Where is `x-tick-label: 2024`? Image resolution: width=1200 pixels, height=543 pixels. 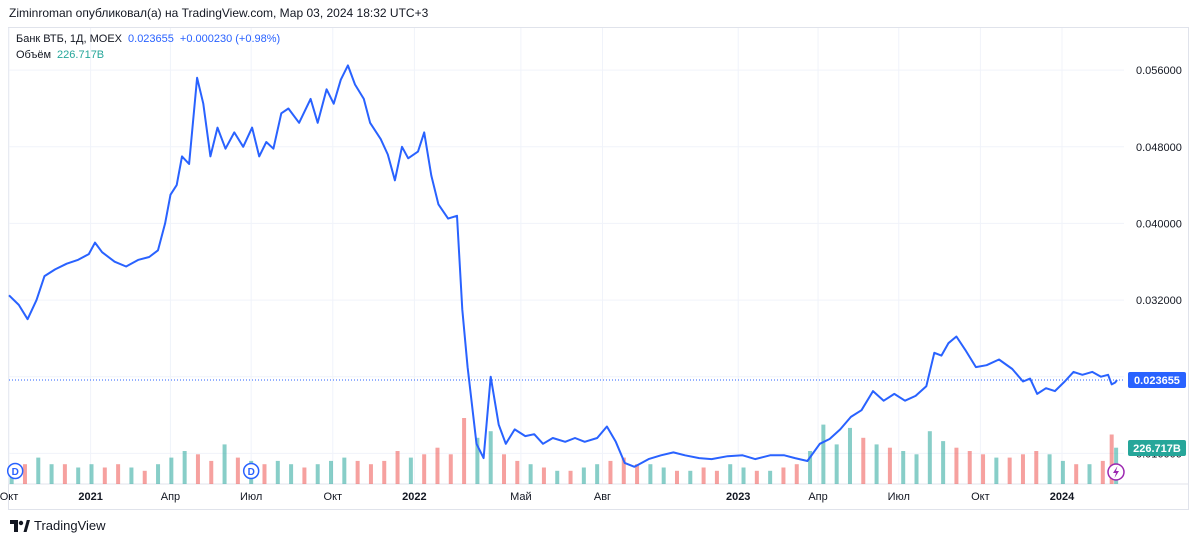
x-tick-label: 2024 is located at coordinates (1062, 497).